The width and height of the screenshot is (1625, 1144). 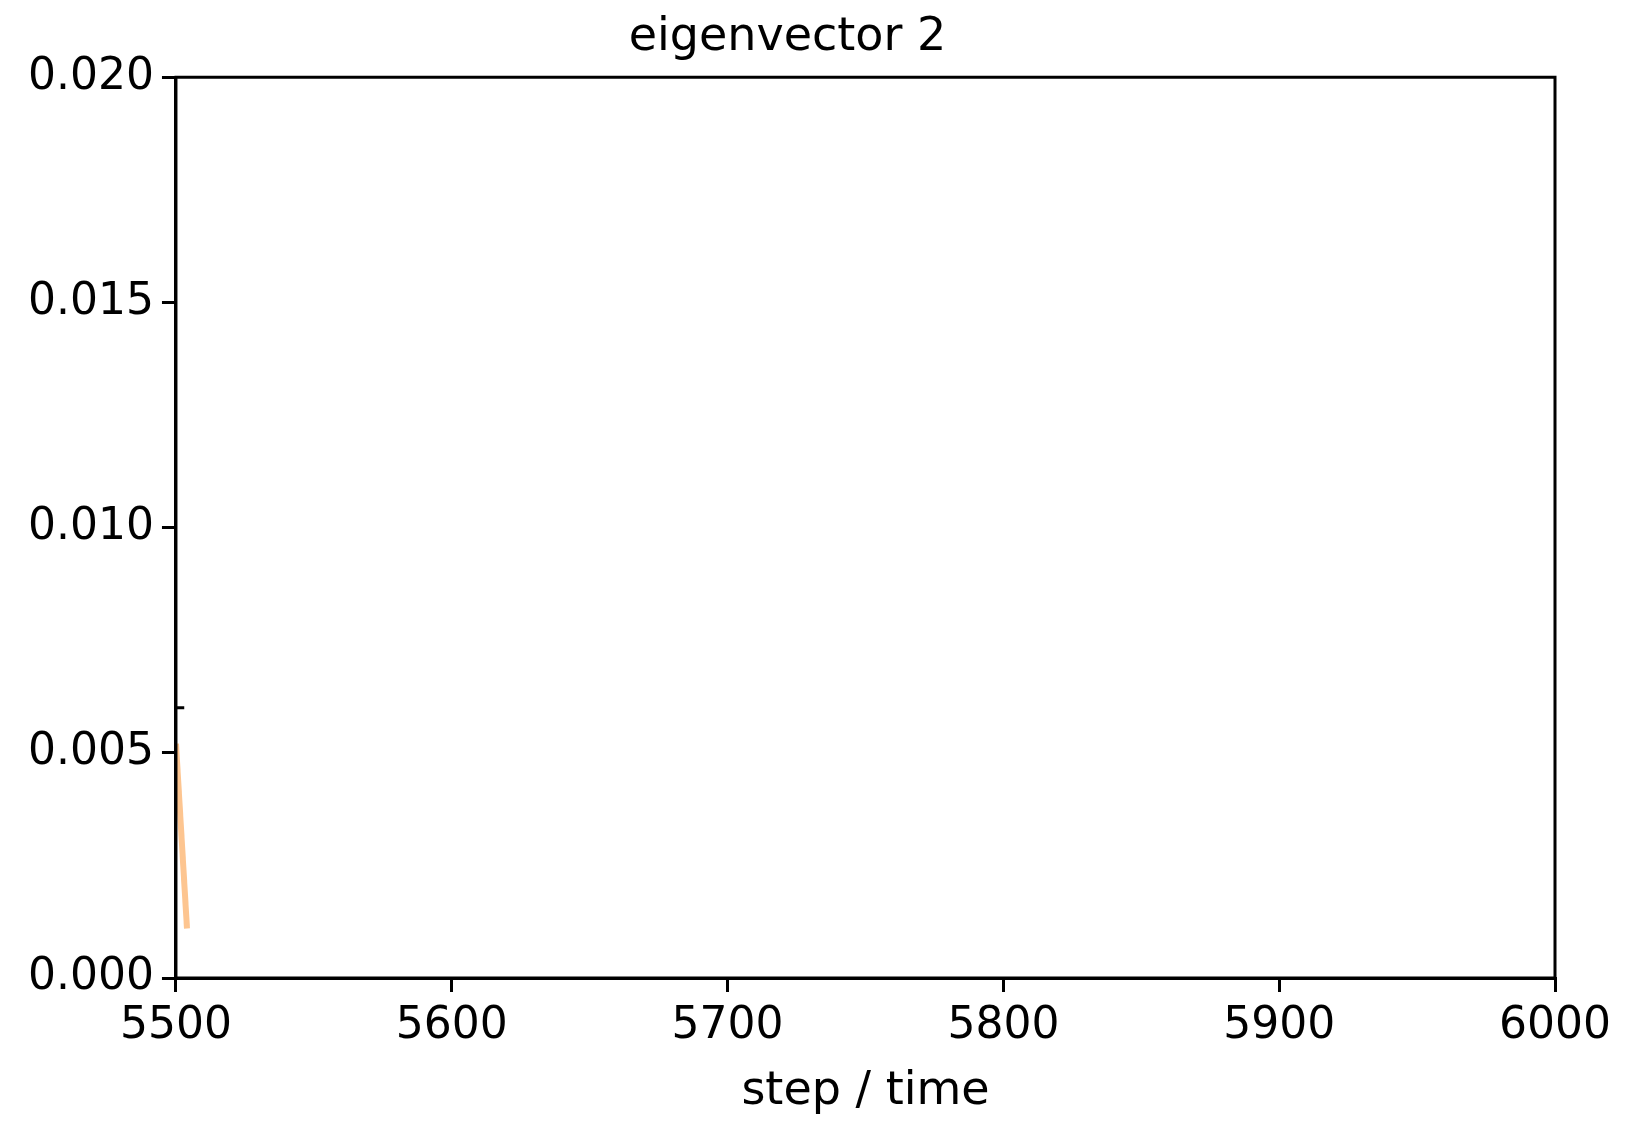 I want to click on y-tick-label: 0.005, so click(x=90, y=749).